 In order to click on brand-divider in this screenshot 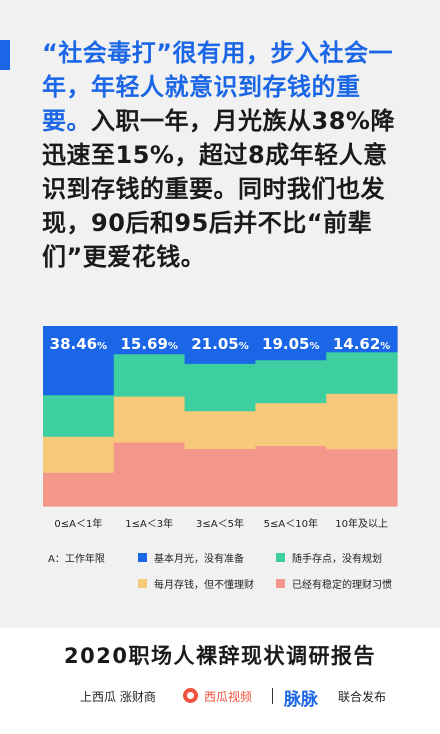, I will do `click(272, 696)`.